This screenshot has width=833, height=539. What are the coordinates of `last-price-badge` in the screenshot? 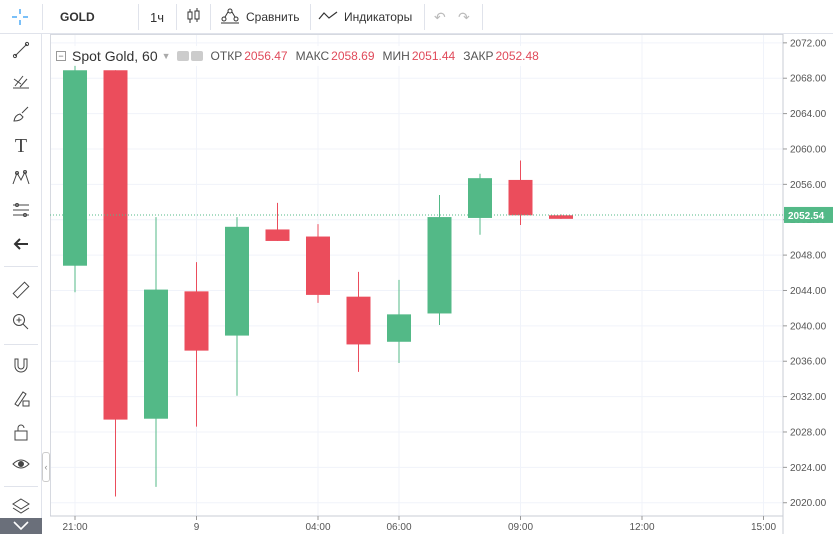 It's located at (808, 214).